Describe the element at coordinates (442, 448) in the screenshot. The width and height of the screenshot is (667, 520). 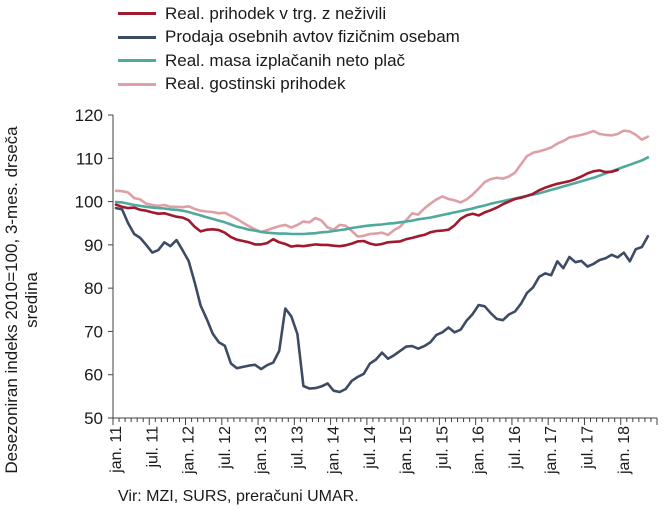
I see `x-tick-label: jul. 15` at that location.